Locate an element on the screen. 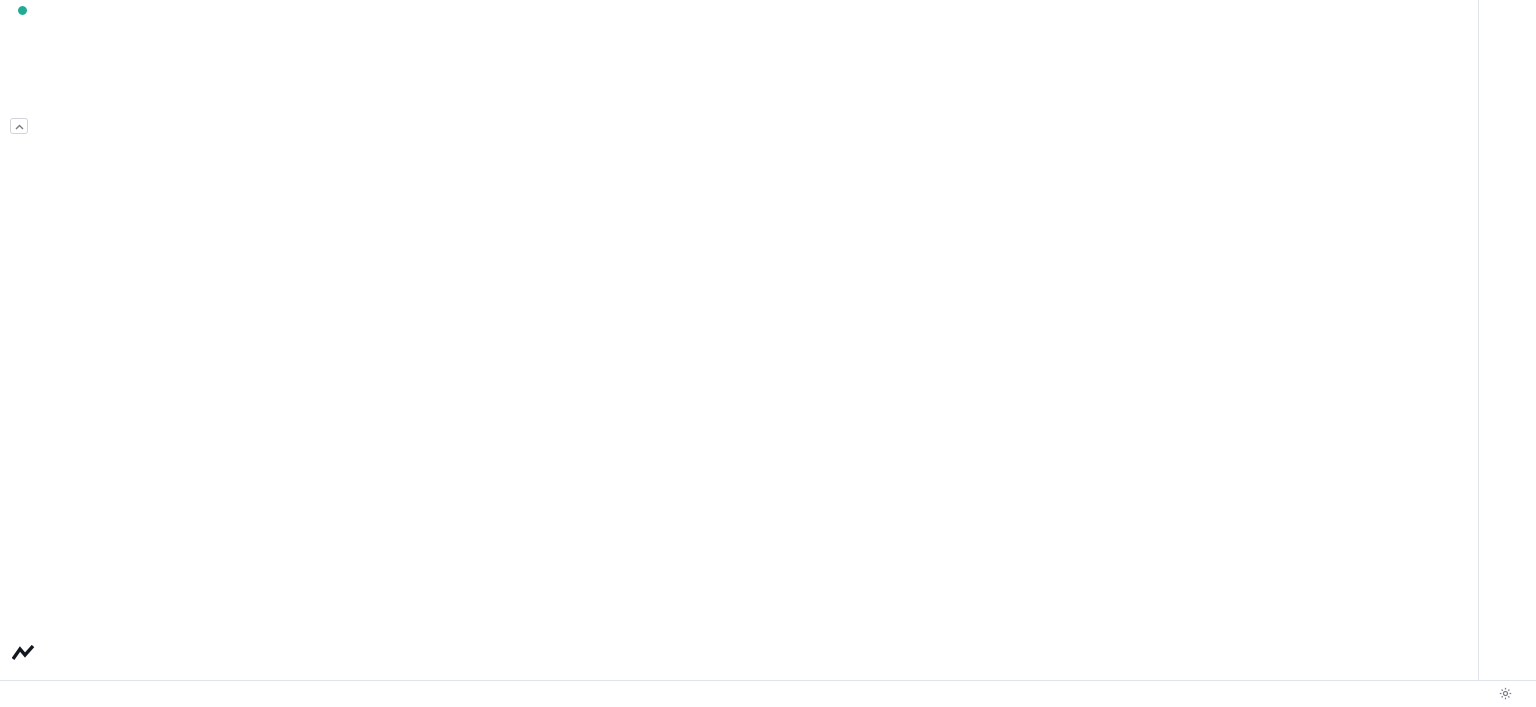  price-axis is located at coordinates (1507, 340).